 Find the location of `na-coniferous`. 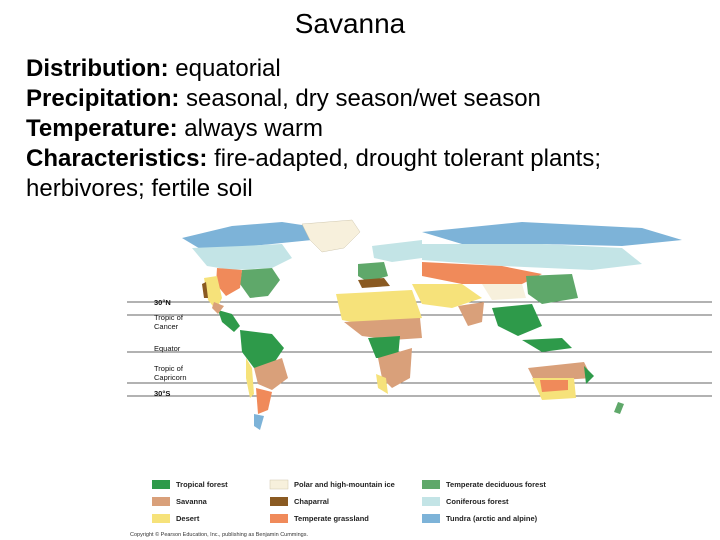

na-coniferous is located at coordinates (242, 257).